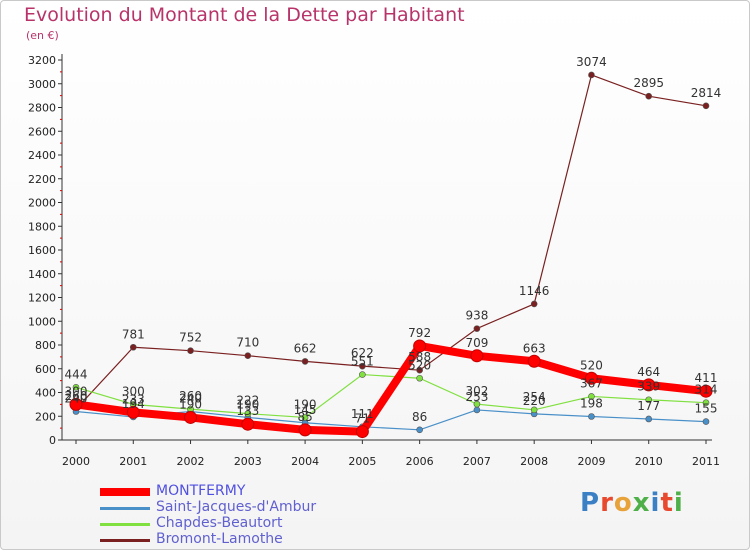  What do you see at coordinates (42, 179) in the screenshot?
I see `y-tick-label: 2200` at bounding box center [42, 179].